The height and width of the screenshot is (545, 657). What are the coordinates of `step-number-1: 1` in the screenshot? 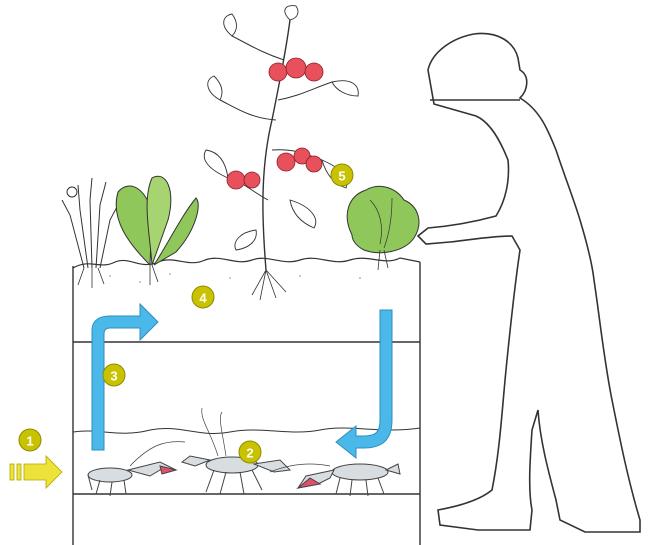 It's located at (29, 441).